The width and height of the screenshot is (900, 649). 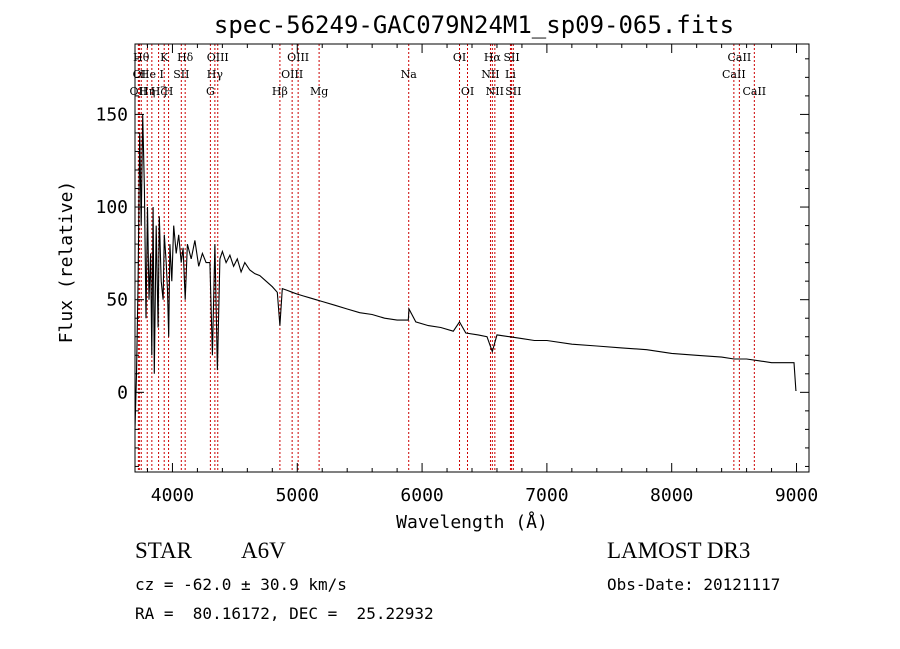 What do you see at coordinates (734, 74) in the screenshot?
I see `line-marker-label-26: CaII` at bounding box center [734, 74].